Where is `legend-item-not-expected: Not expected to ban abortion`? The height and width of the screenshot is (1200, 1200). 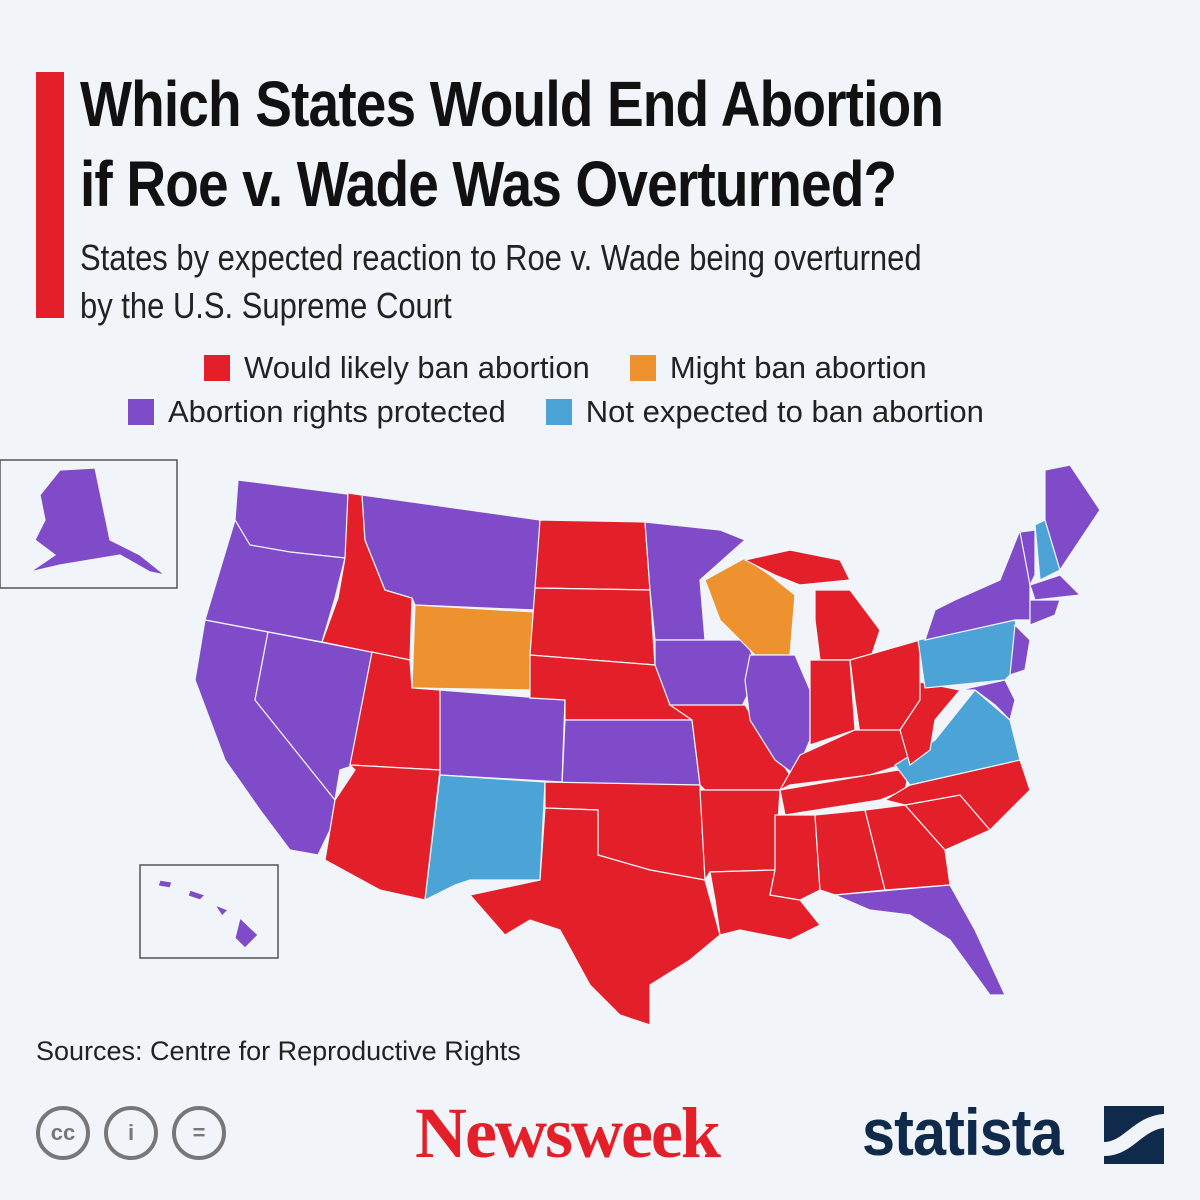 legend-item-not-expected: Not expected to ban abortion is located at coordinates (764, 412).